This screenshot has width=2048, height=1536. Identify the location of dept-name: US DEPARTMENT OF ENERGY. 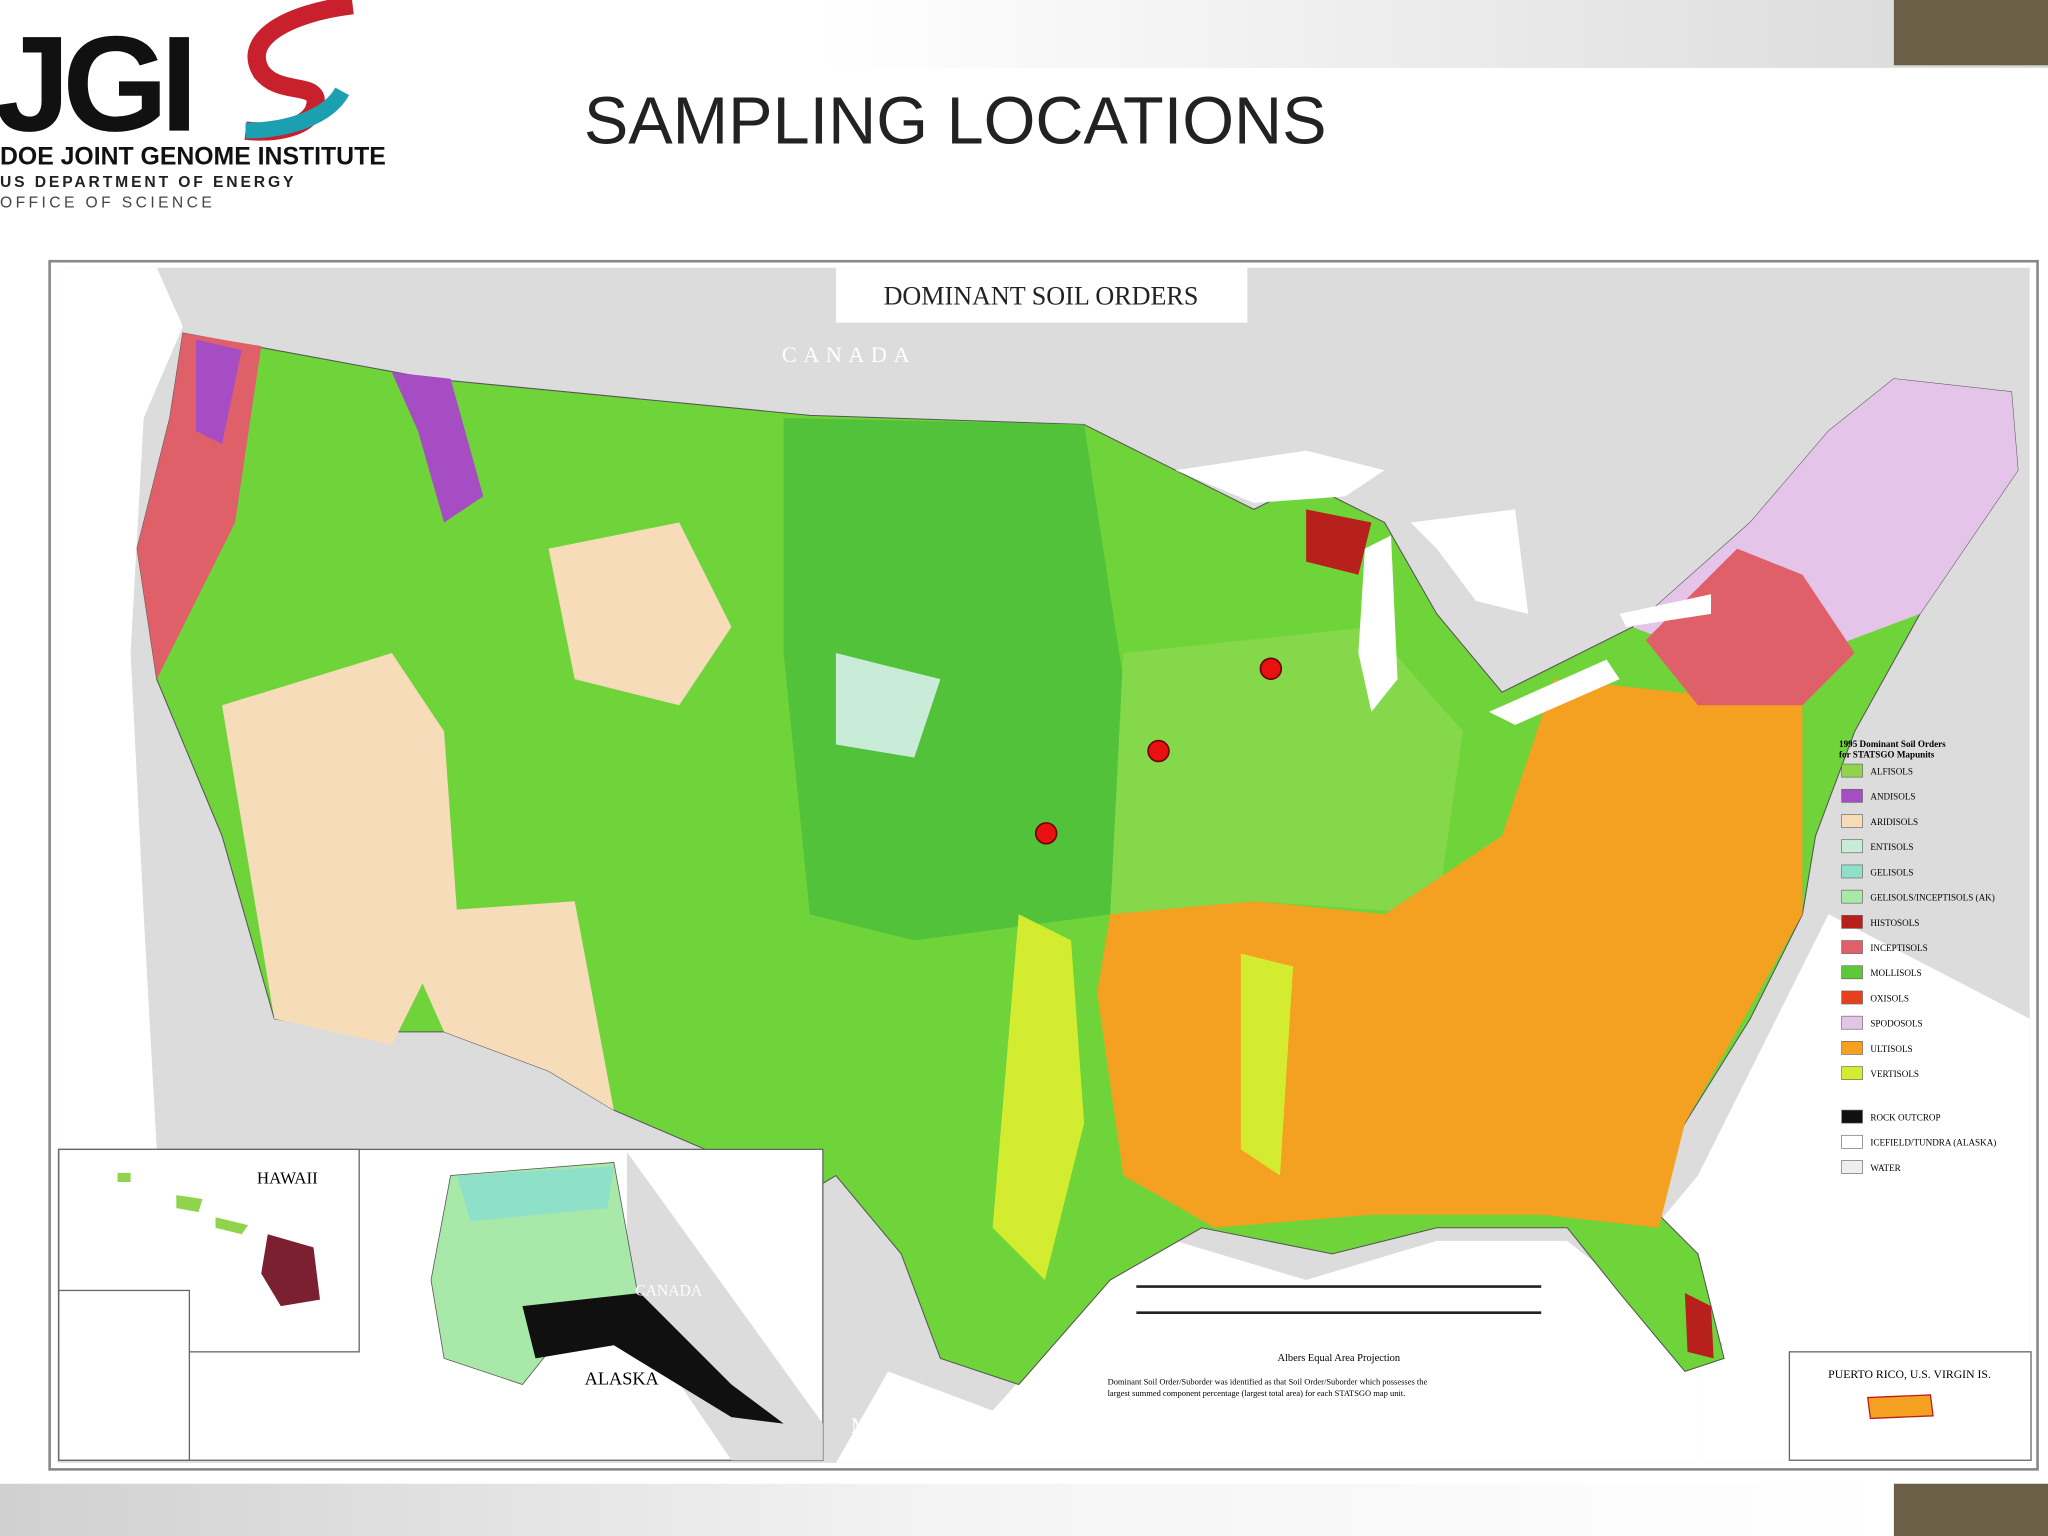
(148, 182).